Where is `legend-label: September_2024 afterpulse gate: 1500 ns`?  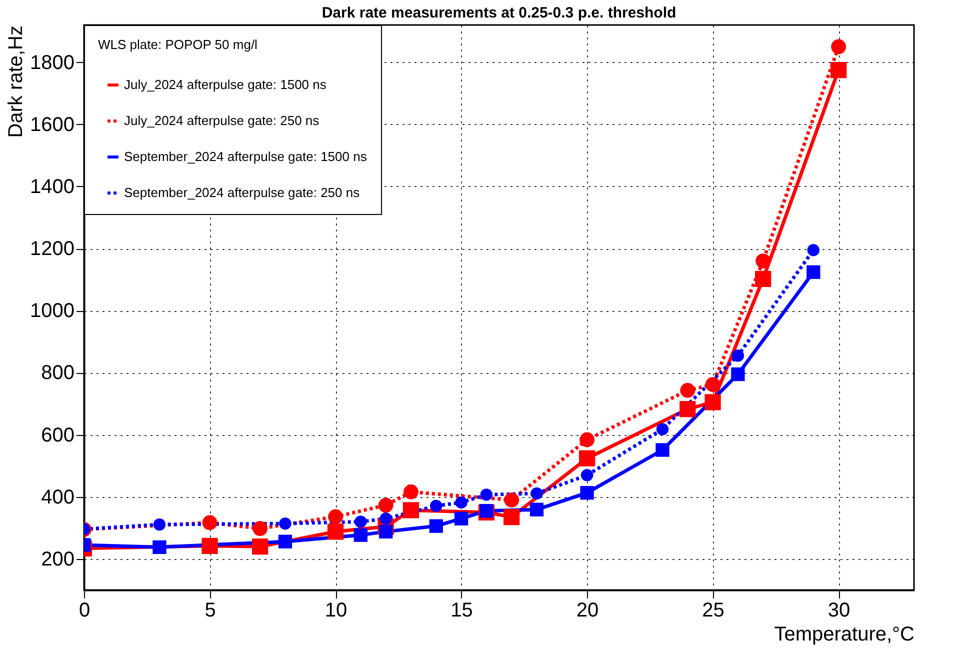 legend-label: September_2024 afterpulse gate: 1500 ns is located at coordinates (246, 156).